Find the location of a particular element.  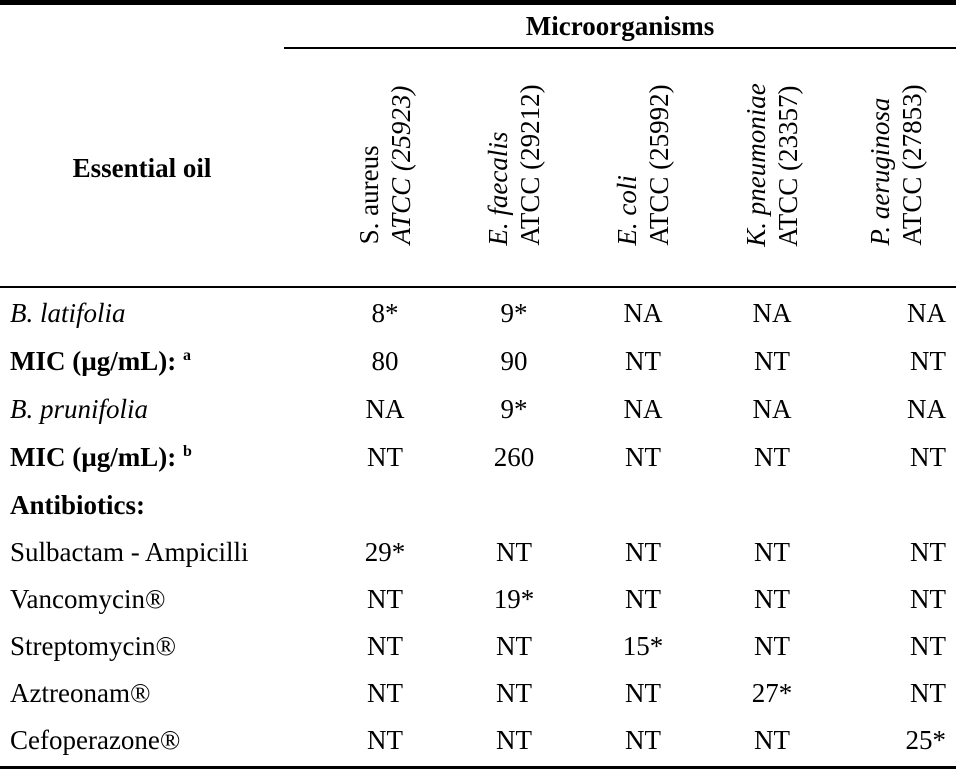

table-cell: 25* is located at coordinates (926, 740).